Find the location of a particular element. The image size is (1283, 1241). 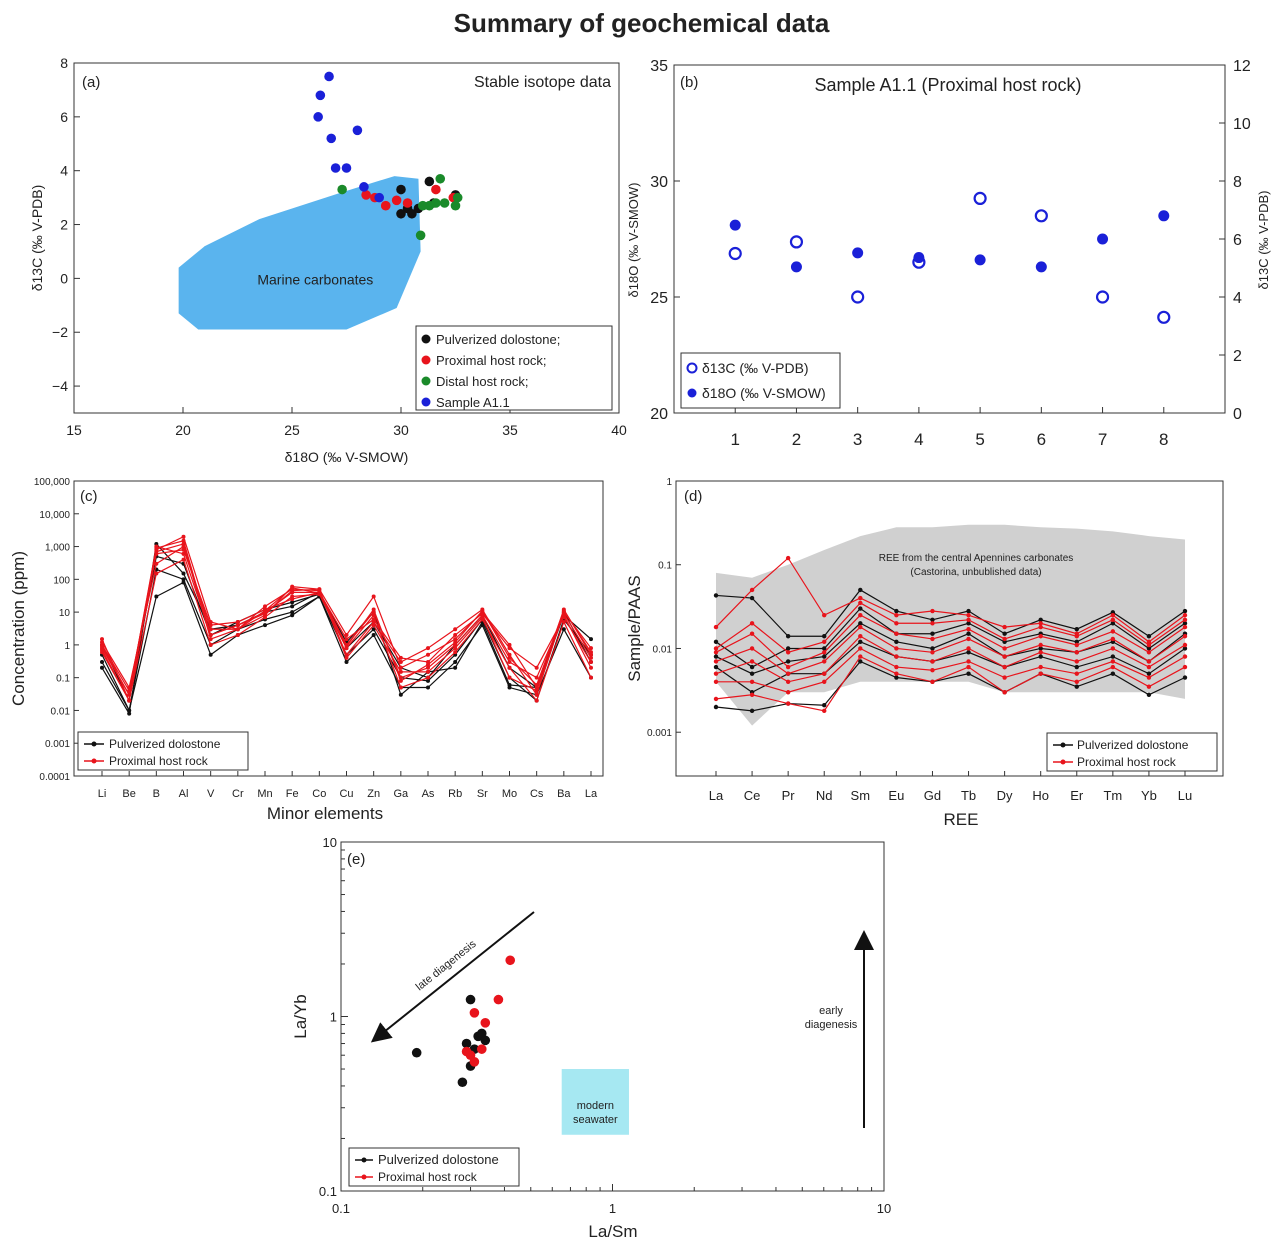

y-tick-label: 0.001 is located at coordinates (57, 744).